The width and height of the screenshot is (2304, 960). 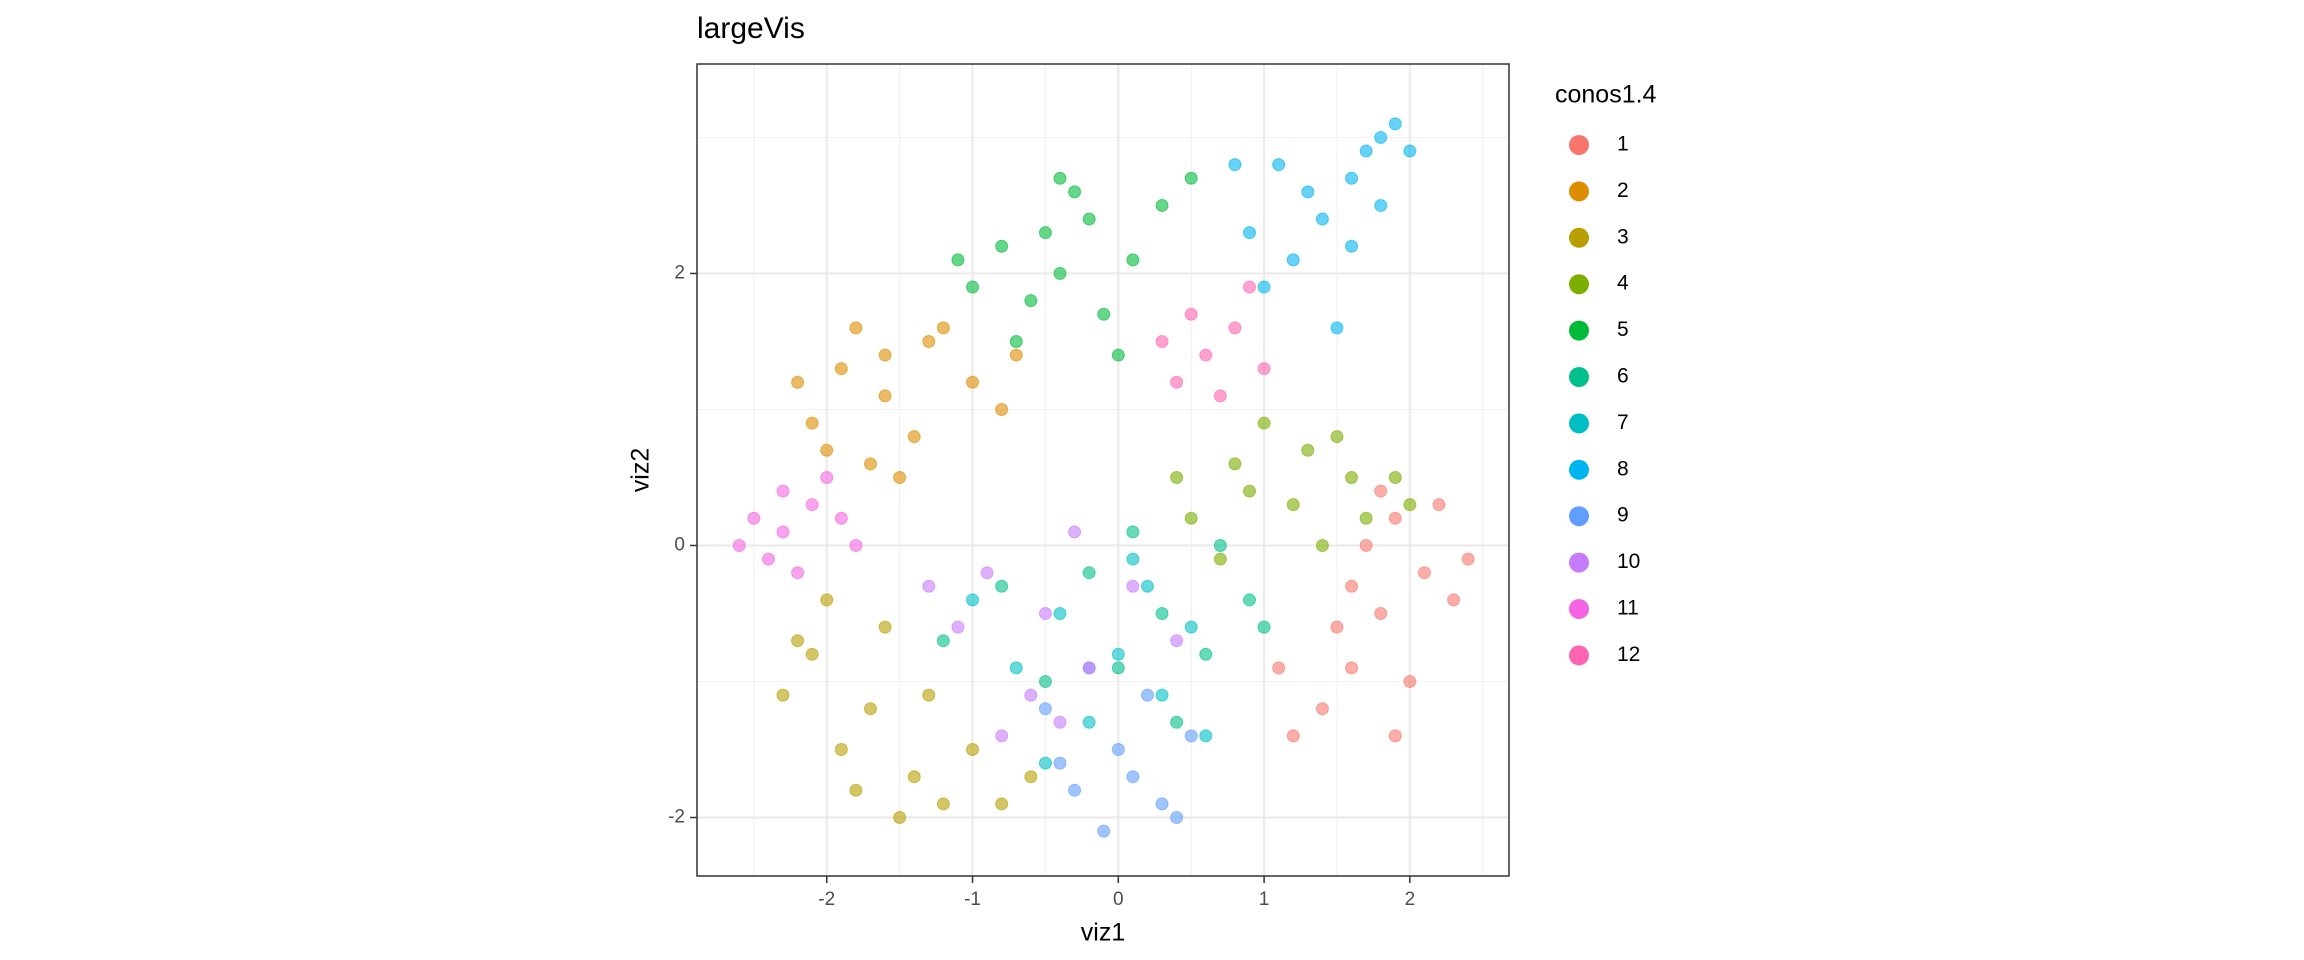 What do you see at coordinates (641, 470) in the screenshot?
I see `y-axis-title: viz2` at bounding box center [641, 470].